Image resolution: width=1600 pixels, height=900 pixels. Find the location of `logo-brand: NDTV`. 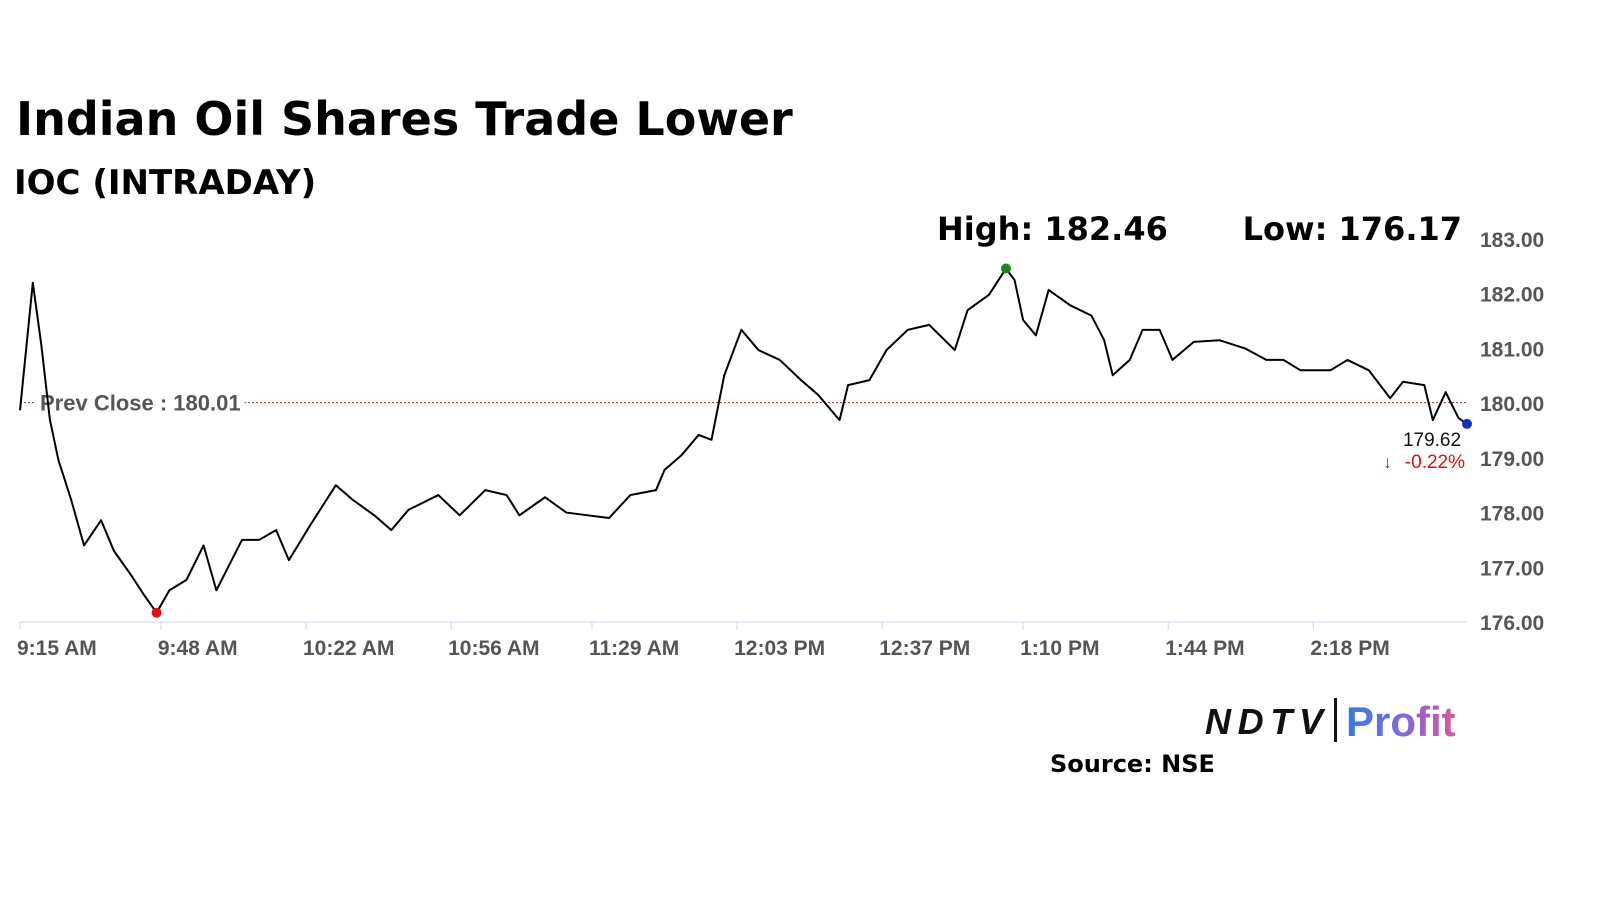

logo-brand: NDTV is located at coordinates (1265, 721).